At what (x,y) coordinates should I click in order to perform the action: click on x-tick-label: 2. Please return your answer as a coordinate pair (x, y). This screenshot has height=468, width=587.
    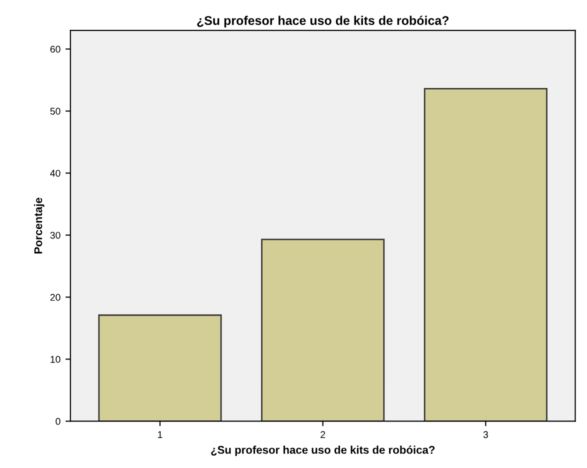
    Looking at the image, I should click on (323, 434).